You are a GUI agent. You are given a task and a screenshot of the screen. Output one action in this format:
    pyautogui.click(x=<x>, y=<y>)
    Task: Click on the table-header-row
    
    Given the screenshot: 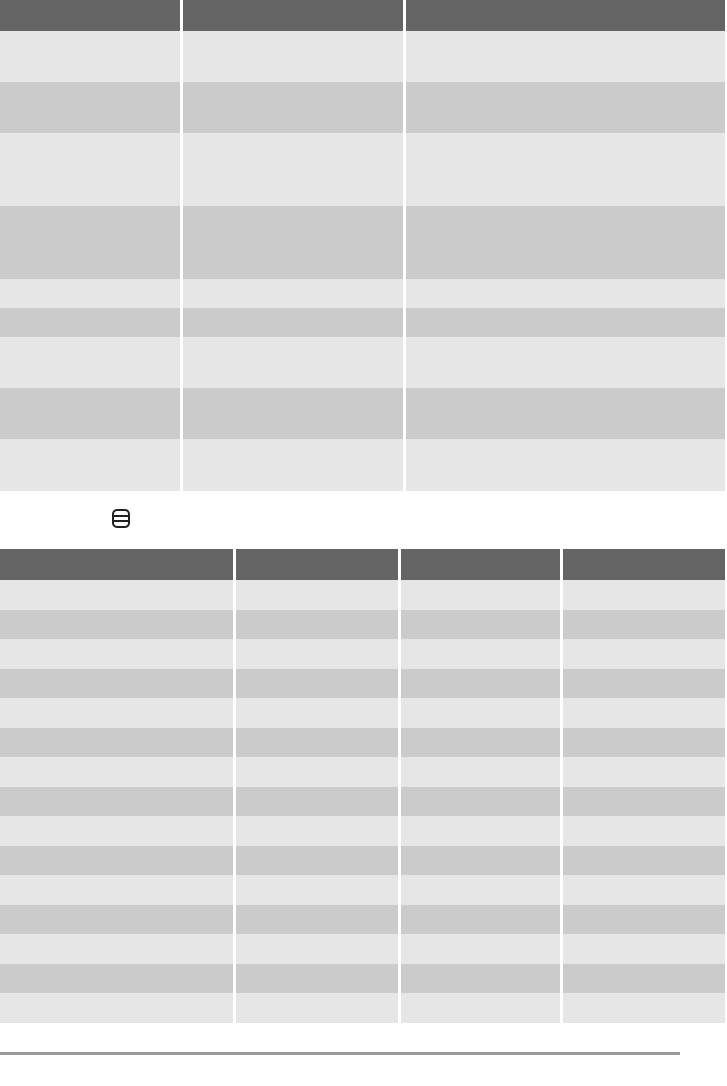 What is the action you would take?
    pyautogui.click(x=362, y=564)
    